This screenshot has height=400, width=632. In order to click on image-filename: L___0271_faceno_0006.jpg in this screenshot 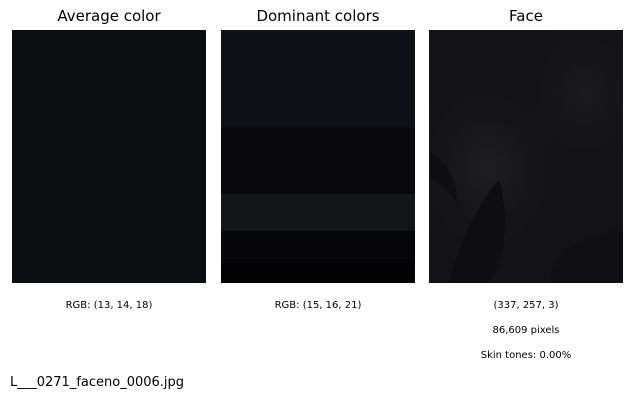, I will do `click(97, 382)`.